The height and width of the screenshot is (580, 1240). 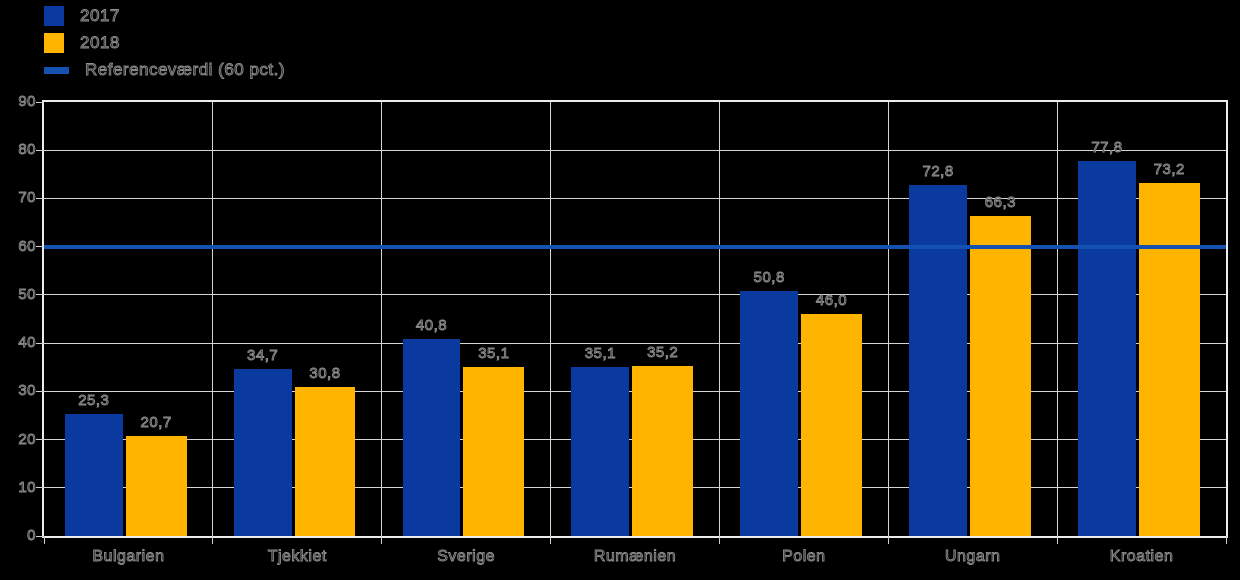 What do you see at coordinates (27, 246) in the screenshot?
I see `y-axis-tick-label: 60` at bounding box center [27, 246].